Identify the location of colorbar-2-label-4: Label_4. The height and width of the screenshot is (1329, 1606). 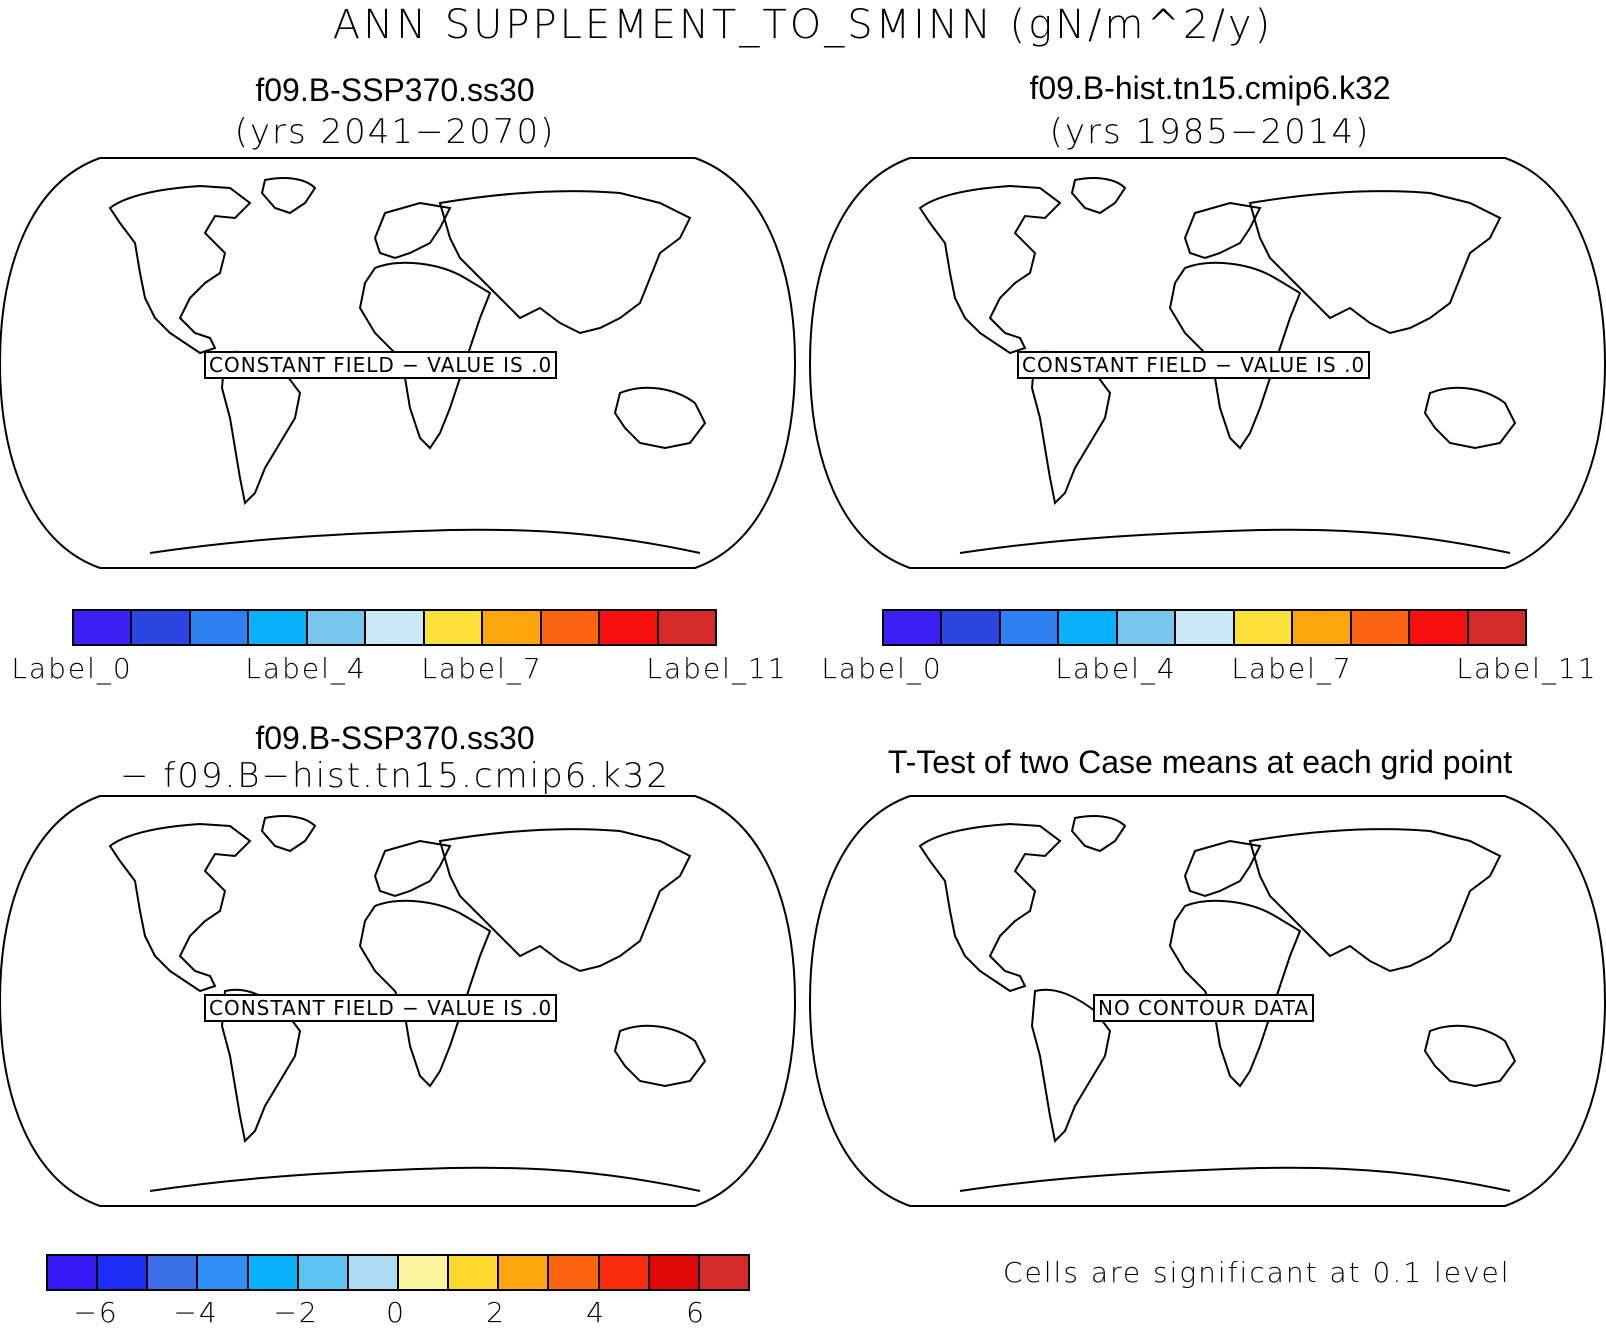
(1116, 668).